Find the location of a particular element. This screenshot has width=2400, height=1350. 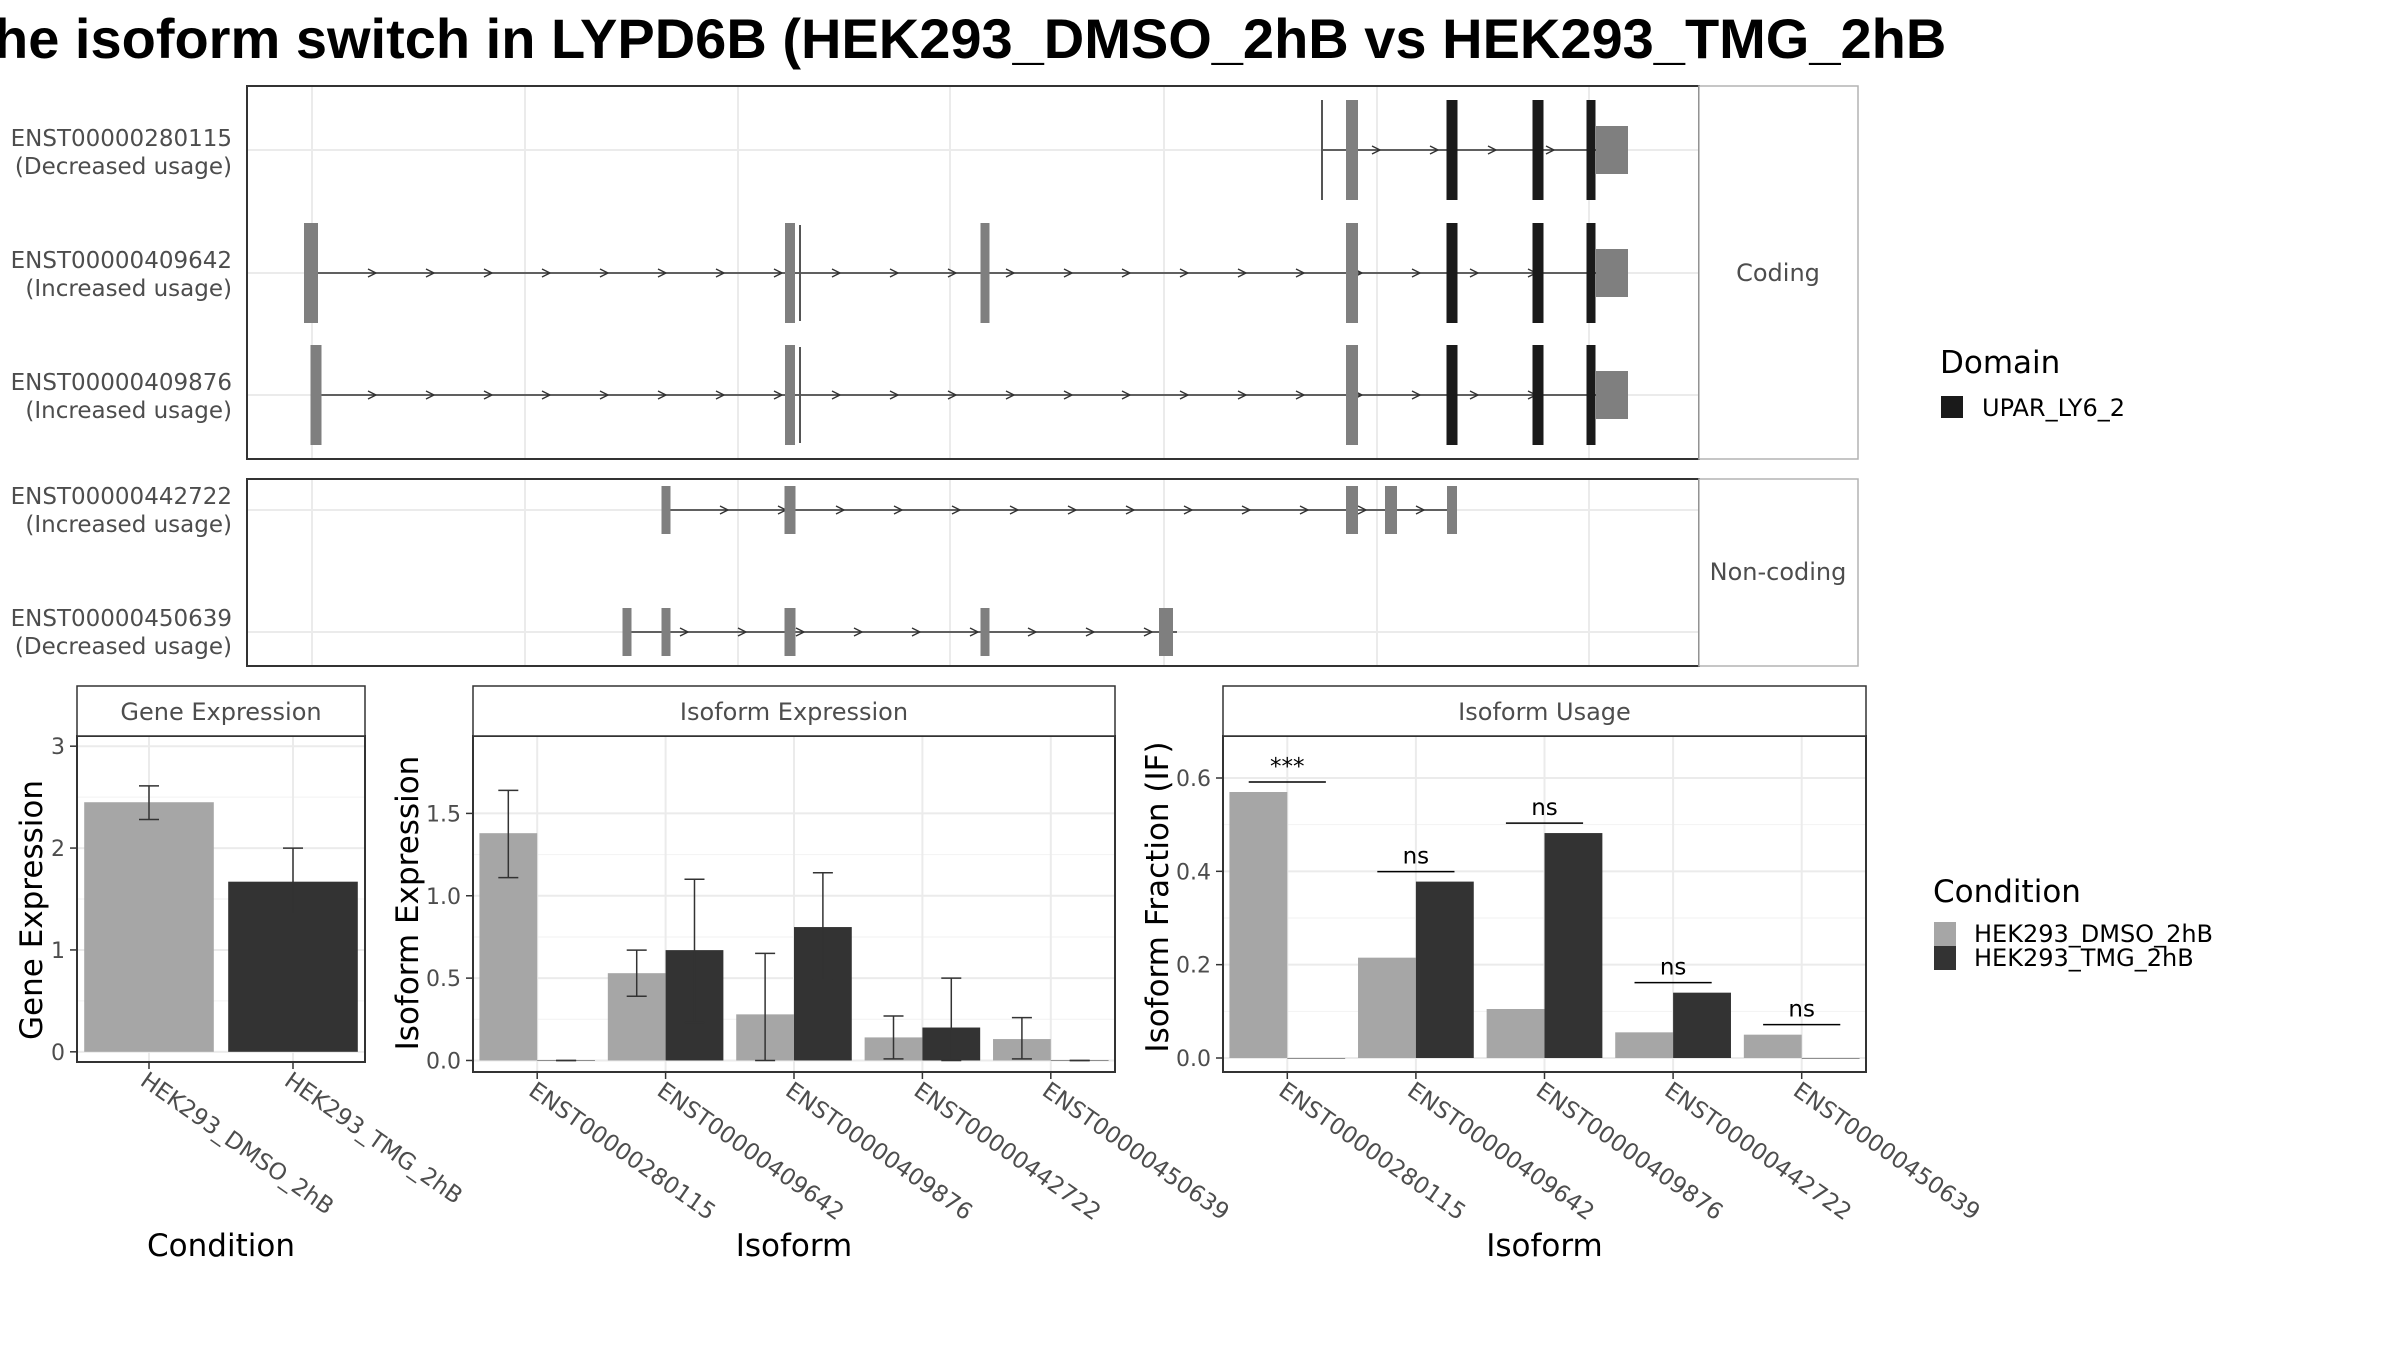

tx-label-id: ENST00000450639 is located at coordinates (121, 619).